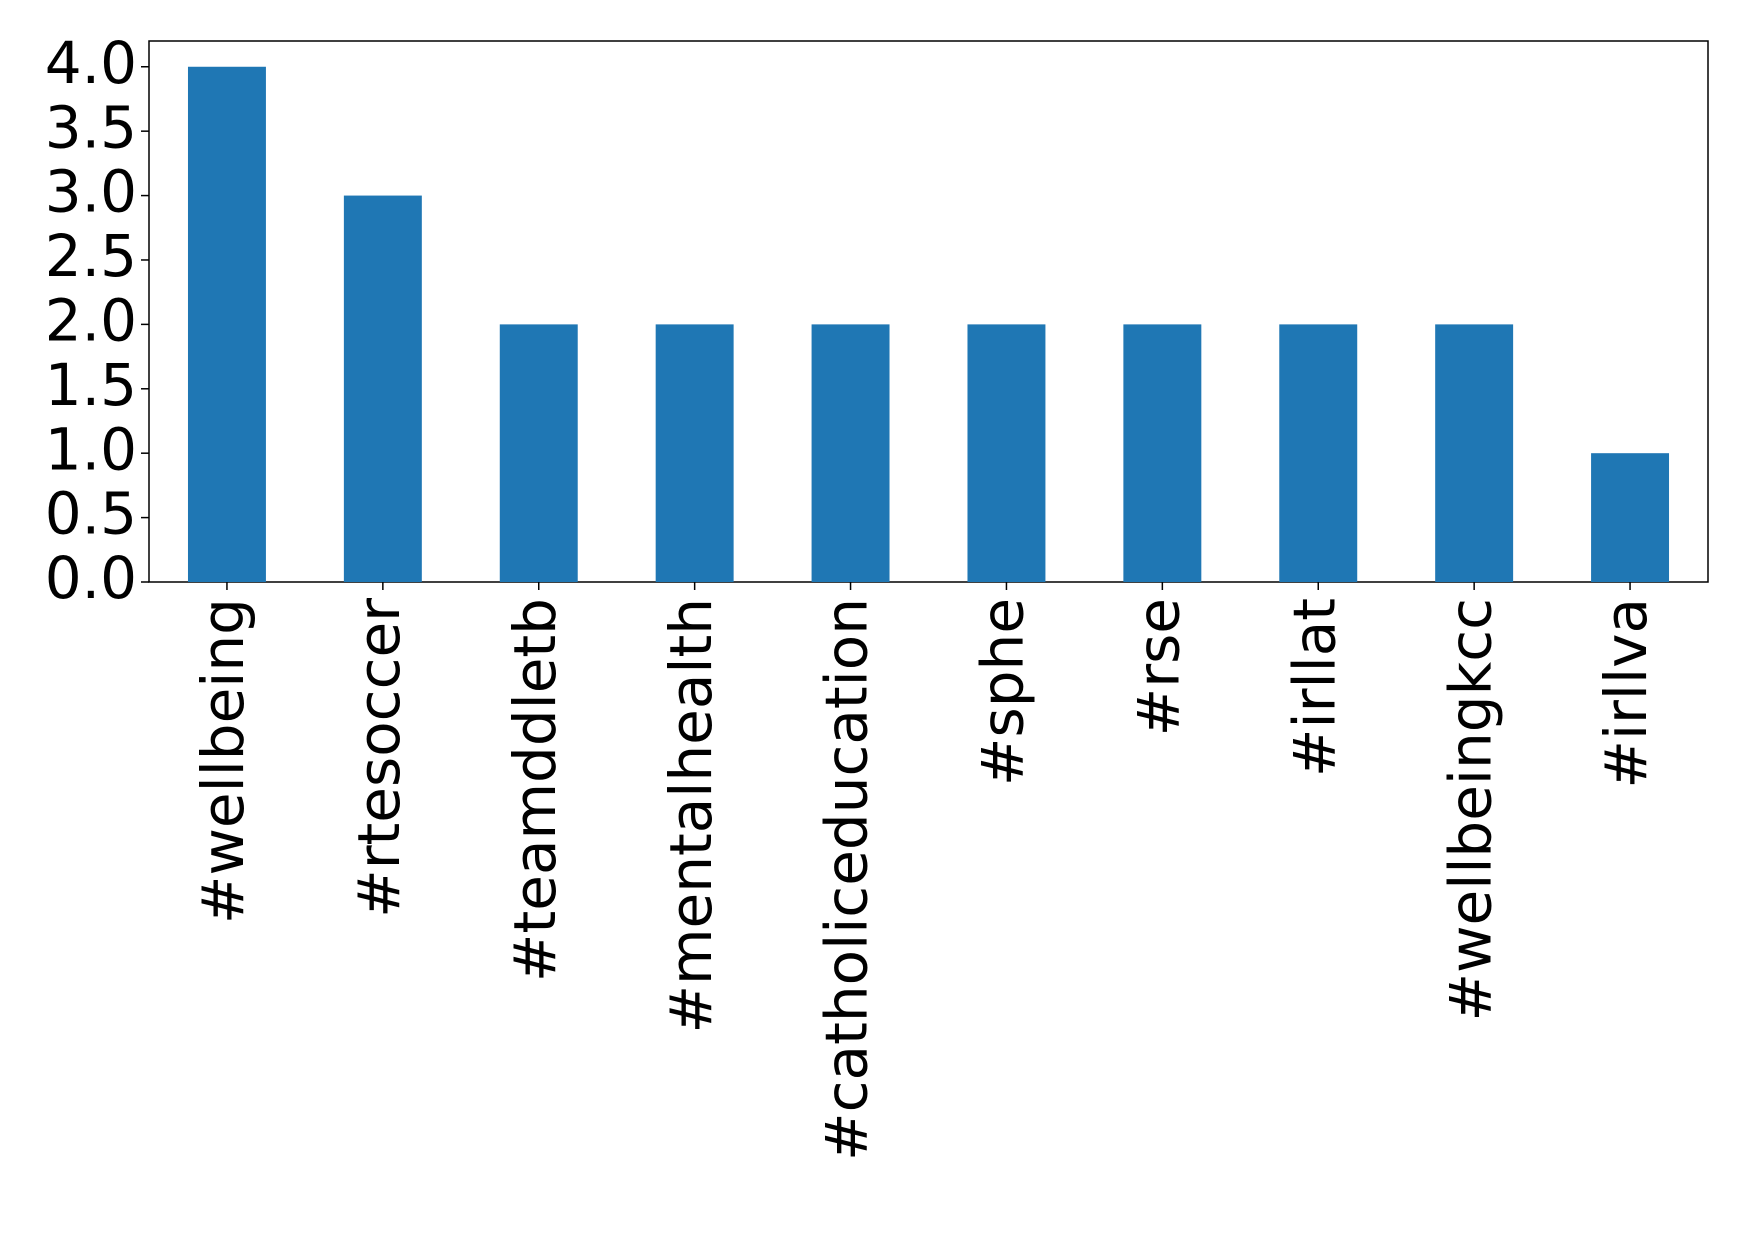  Describe the element at coordinates (91, 385) in the screenshot. I see `y-tick-label: 1.5` at that location.